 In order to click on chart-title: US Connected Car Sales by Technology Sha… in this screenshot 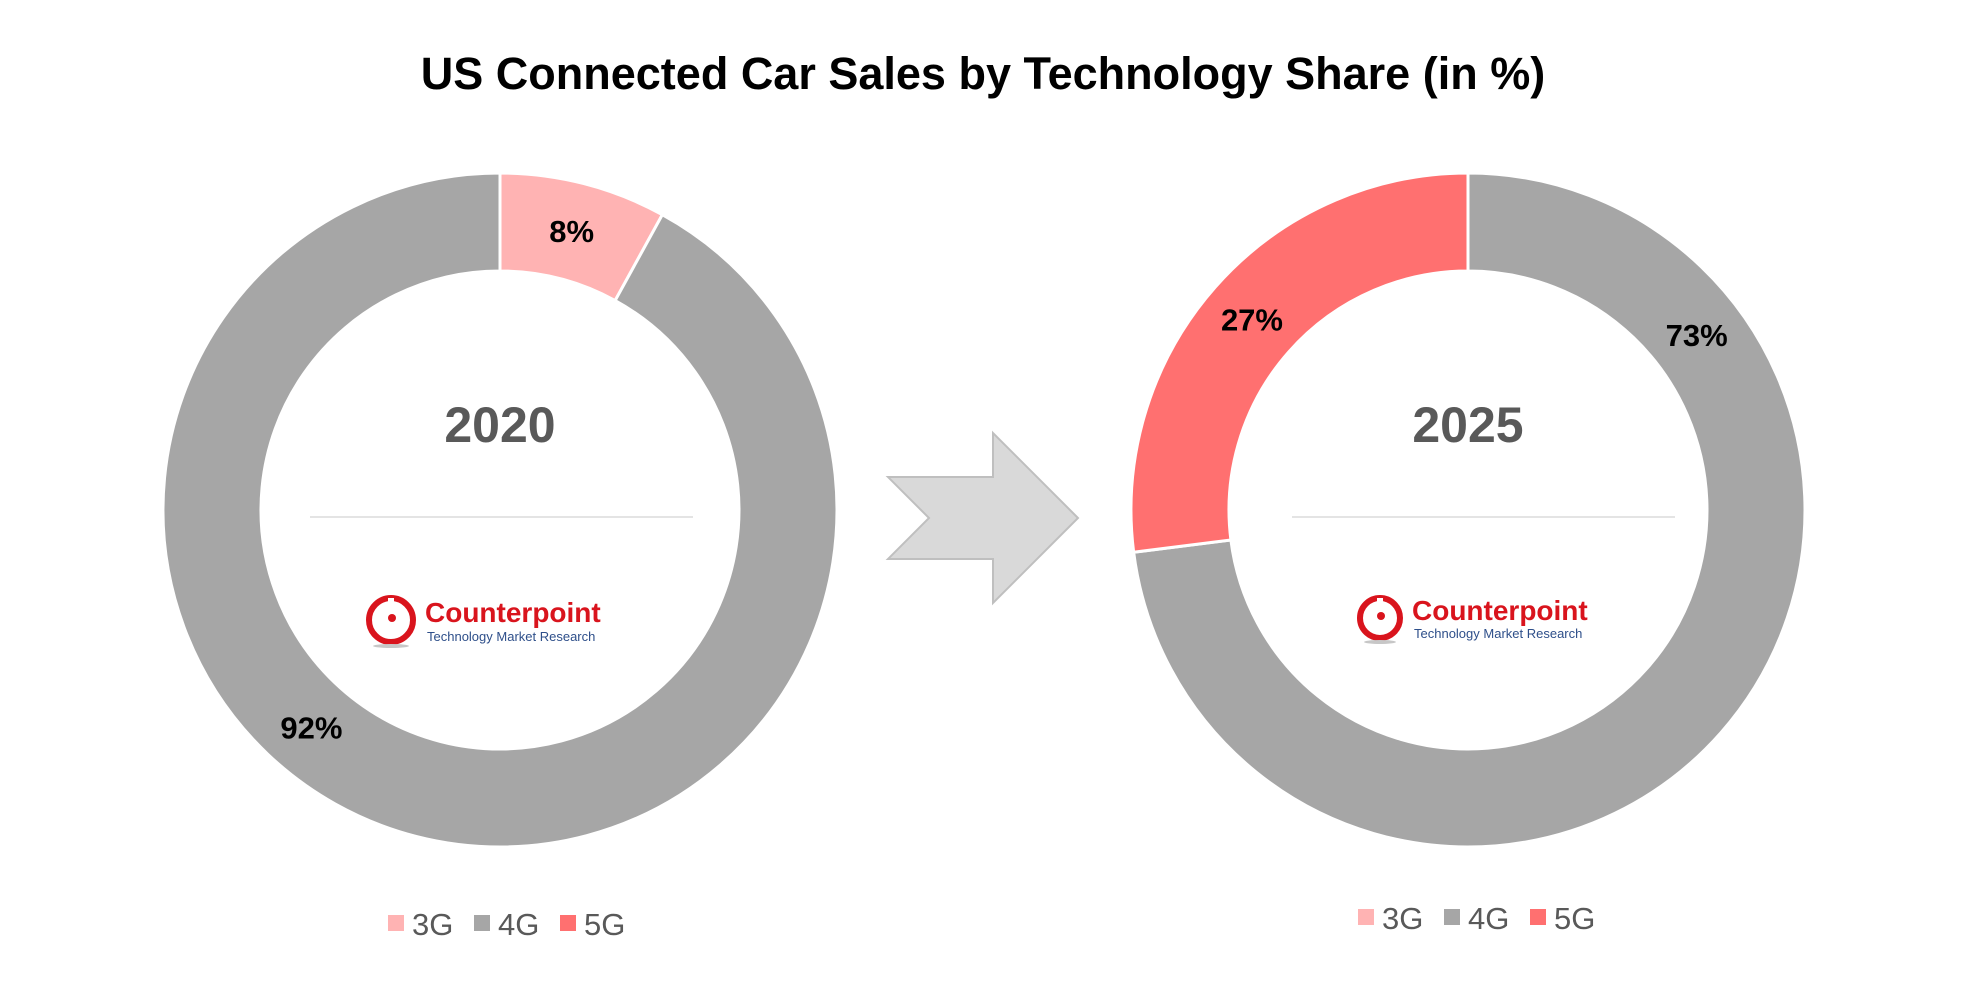, I will do `click(983, 73)`.